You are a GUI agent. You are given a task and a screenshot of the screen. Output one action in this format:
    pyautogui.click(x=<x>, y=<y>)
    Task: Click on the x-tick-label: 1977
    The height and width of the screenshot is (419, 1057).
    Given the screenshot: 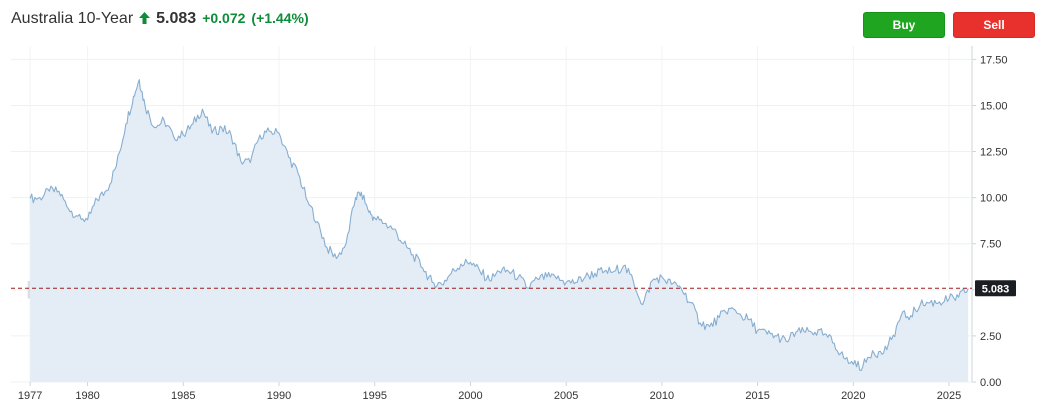 What is the action you would take?
    pyautogui.click(x=30, y=396)
    